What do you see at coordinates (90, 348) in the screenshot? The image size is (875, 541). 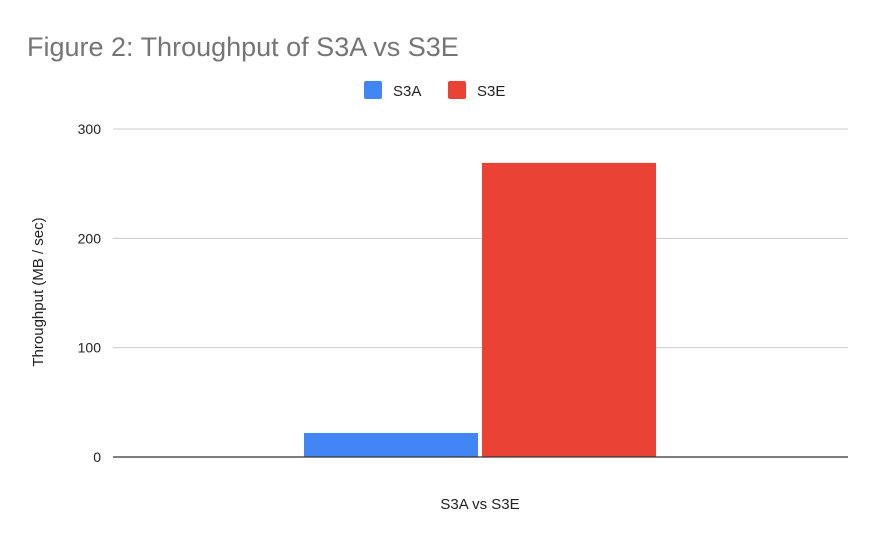 I see `y-tick-label: 100` at bounding box center [90, 348].